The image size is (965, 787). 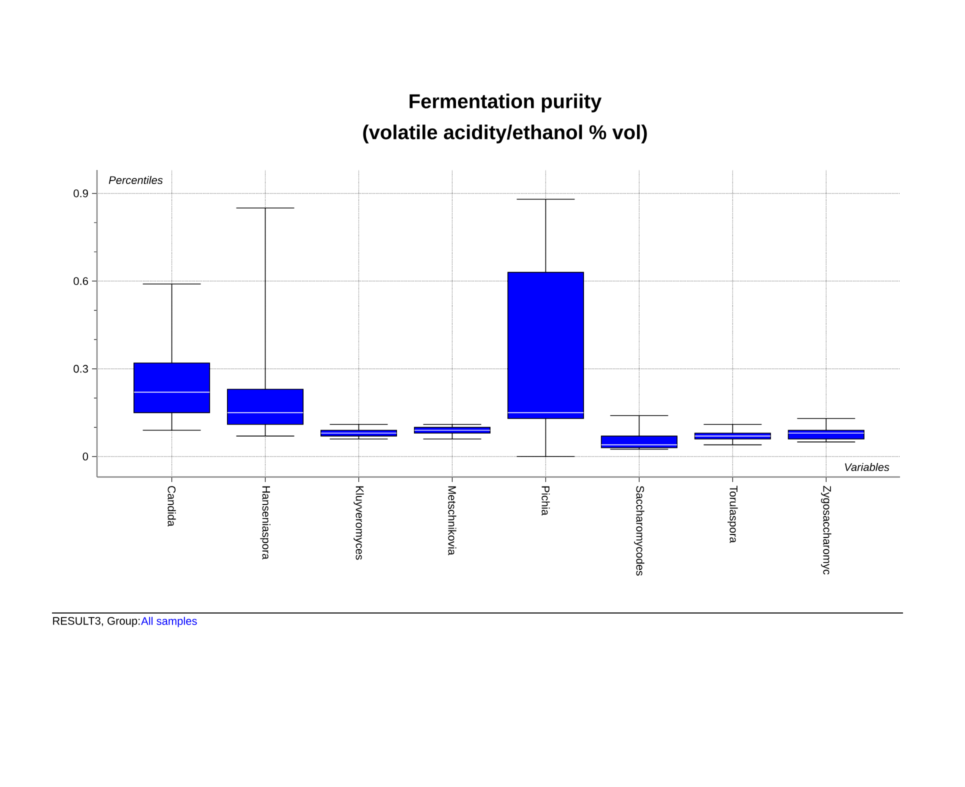 I want to click on x-tick-label: Saccharomycodes, so click(x=639, y=531).